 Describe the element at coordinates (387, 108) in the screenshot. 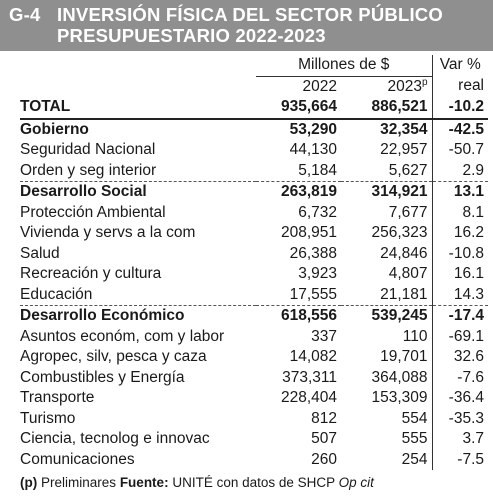

I see `value-2023: 886,521` at that location.